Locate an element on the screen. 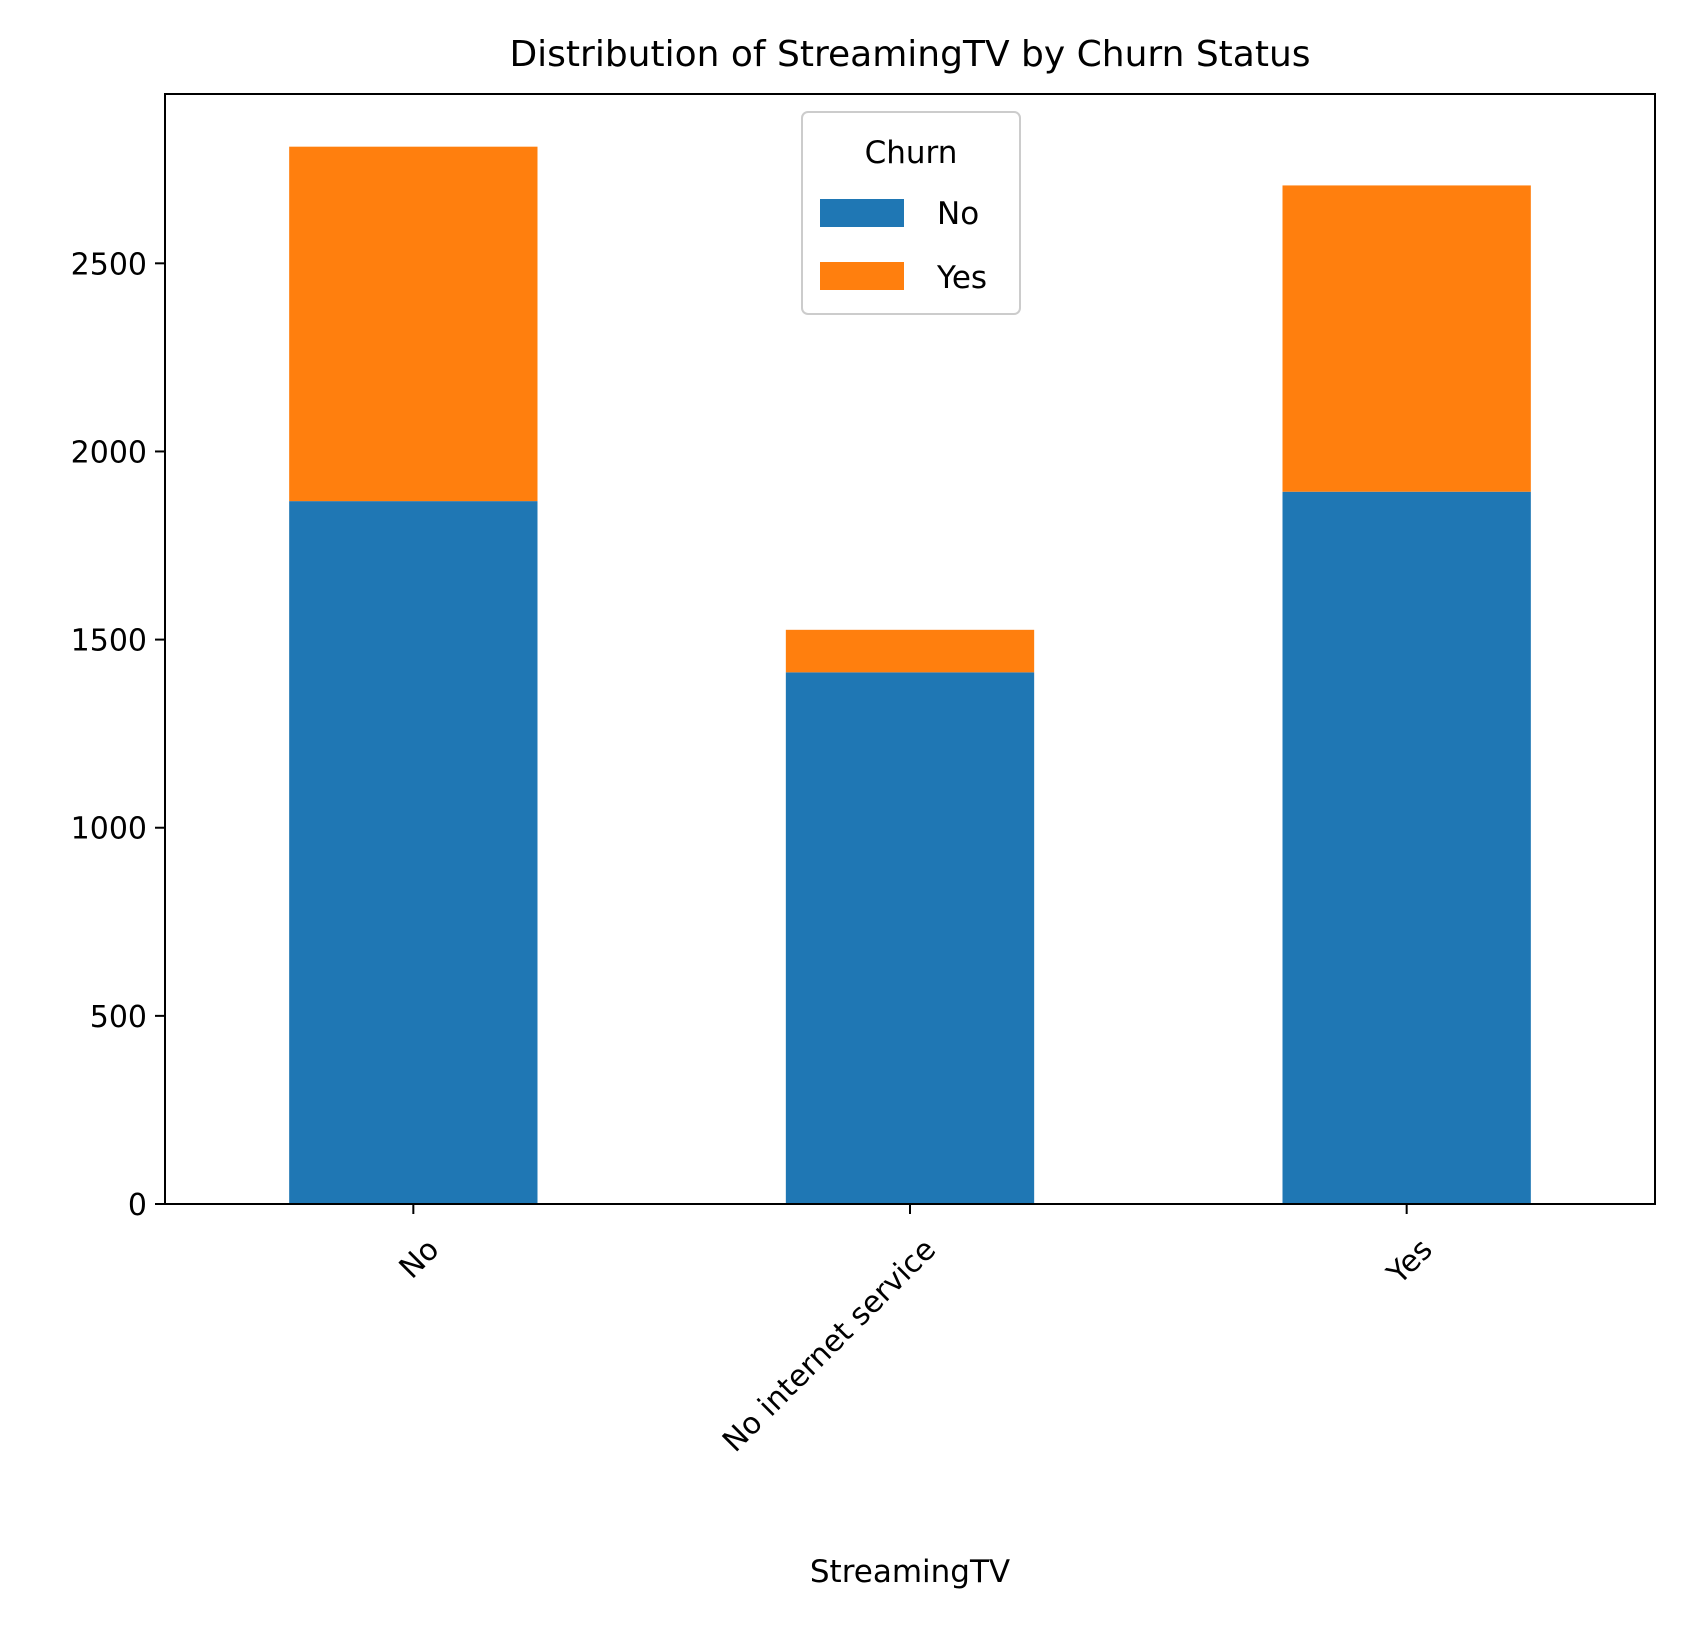 The width and height of the screenshot is (1683, 1629). legend-swatch-yes is located at coordinates (862, 276).